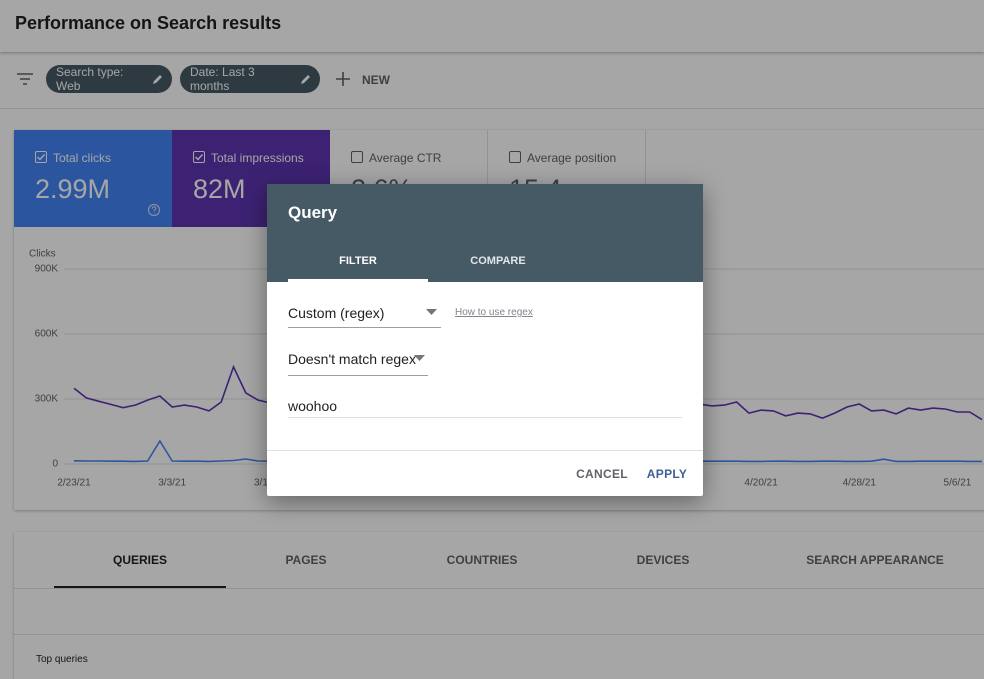  What do you see at coordinates (358, 261) in the screenshot?
I see `dialog-tab: FILTER` at bounding box center [358, 261].